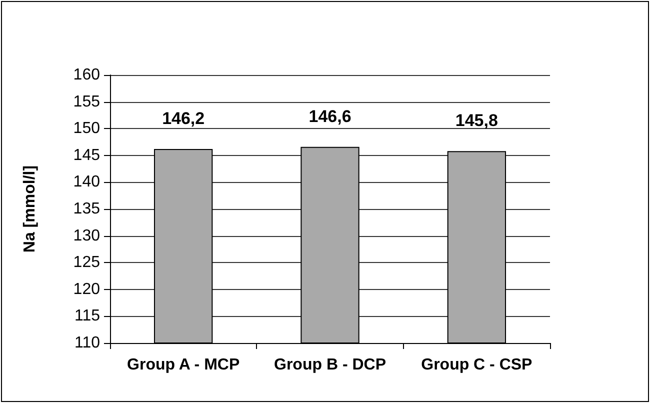  I want to click on y-tick-label: 110, so click(87, 343).